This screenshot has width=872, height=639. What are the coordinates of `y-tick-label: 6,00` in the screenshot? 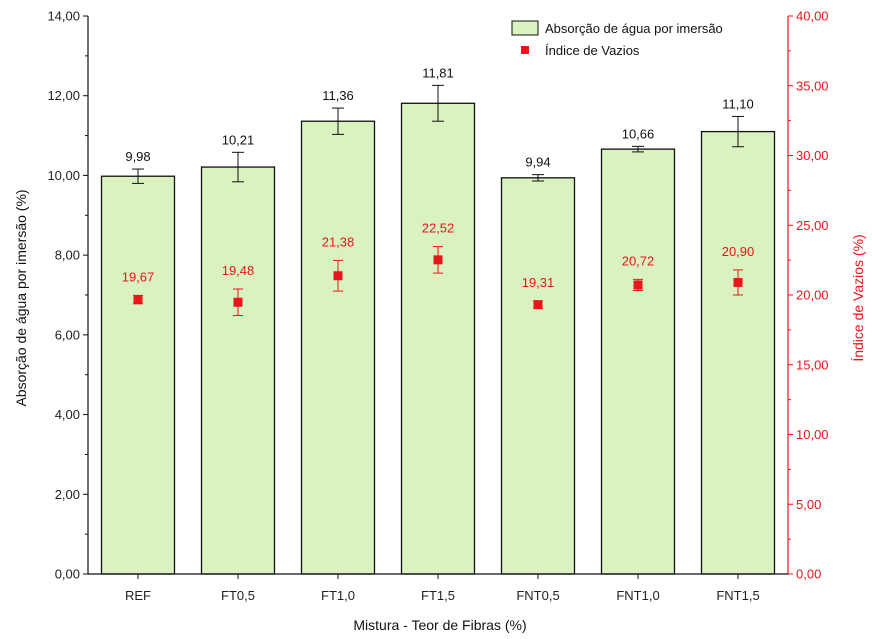 It's located at (67, 334).